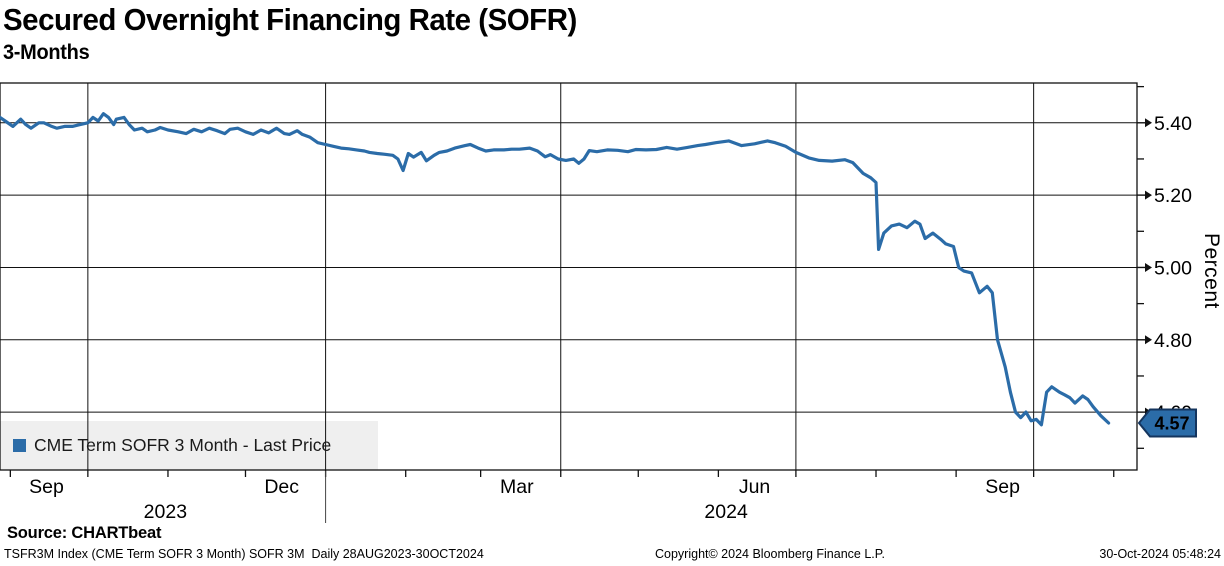  Describe the element at coordinates (1211, 271) in the screenshot. I see `y-axis-title: Percent` at that location.